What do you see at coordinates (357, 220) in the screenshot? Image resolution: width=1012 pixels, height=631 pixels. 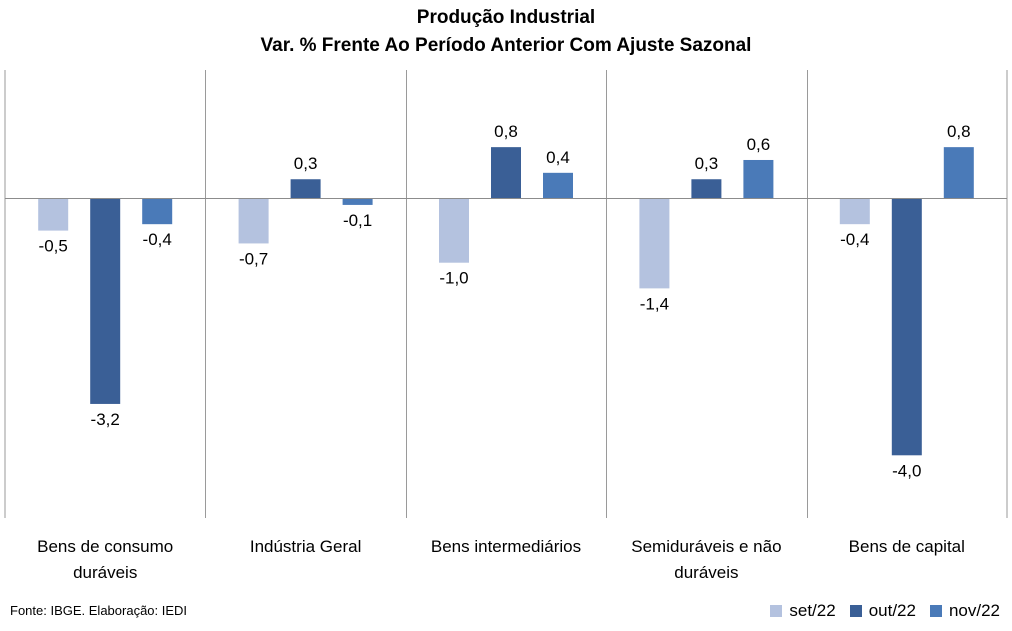 I see `data-label: -0,1` at bounding box center [357, 220].